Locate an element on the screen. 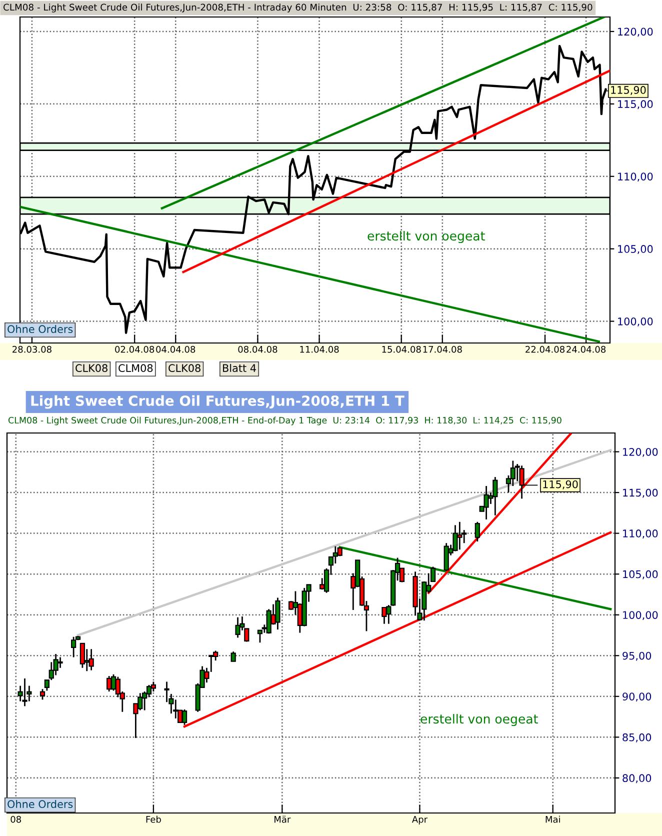 Image resolution: width=662 pixels, height=836 pixels. text: CLM08 is located at coordinates (135, 368).